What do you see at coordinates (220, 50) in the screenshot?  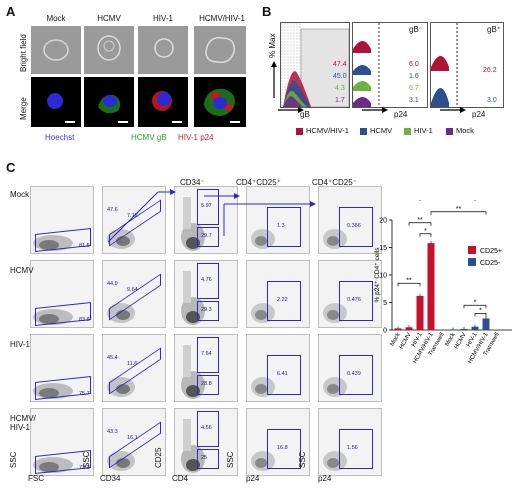 I see `brightfield-hcmv-hiv-image` at bounding box center [220, 50].